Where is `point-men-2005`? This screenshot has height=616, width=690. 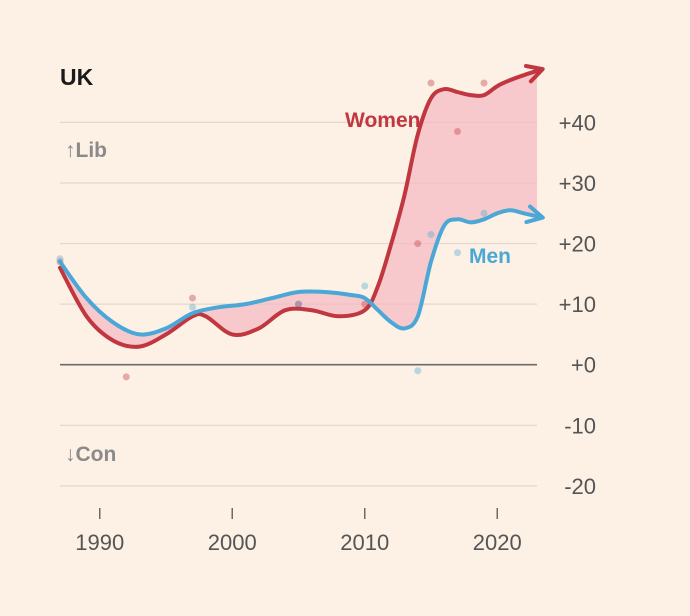
point-men-2005 is located at coordinates (298, 304).